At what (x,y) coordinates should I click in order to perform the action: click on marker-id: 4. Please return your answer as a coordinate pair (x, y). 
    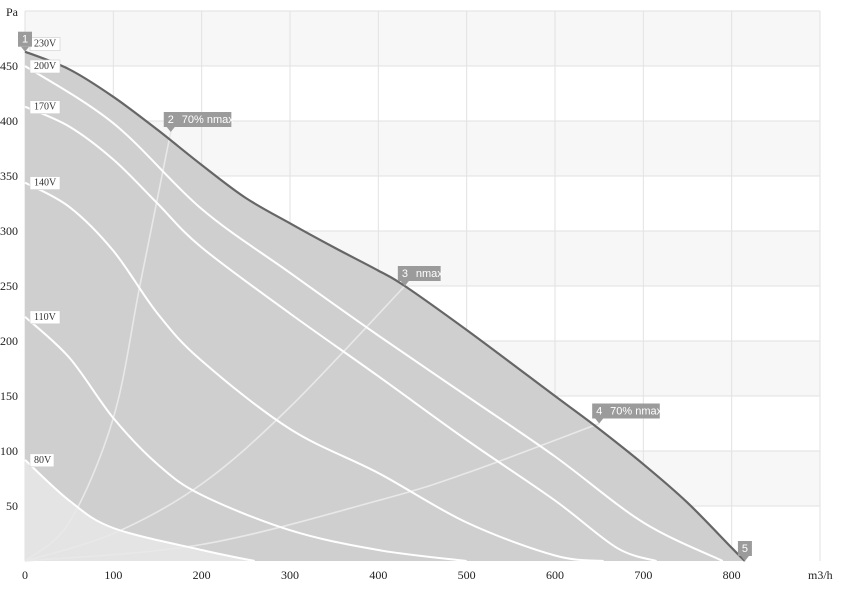
    Looking at the image, I should click on (599, 412).